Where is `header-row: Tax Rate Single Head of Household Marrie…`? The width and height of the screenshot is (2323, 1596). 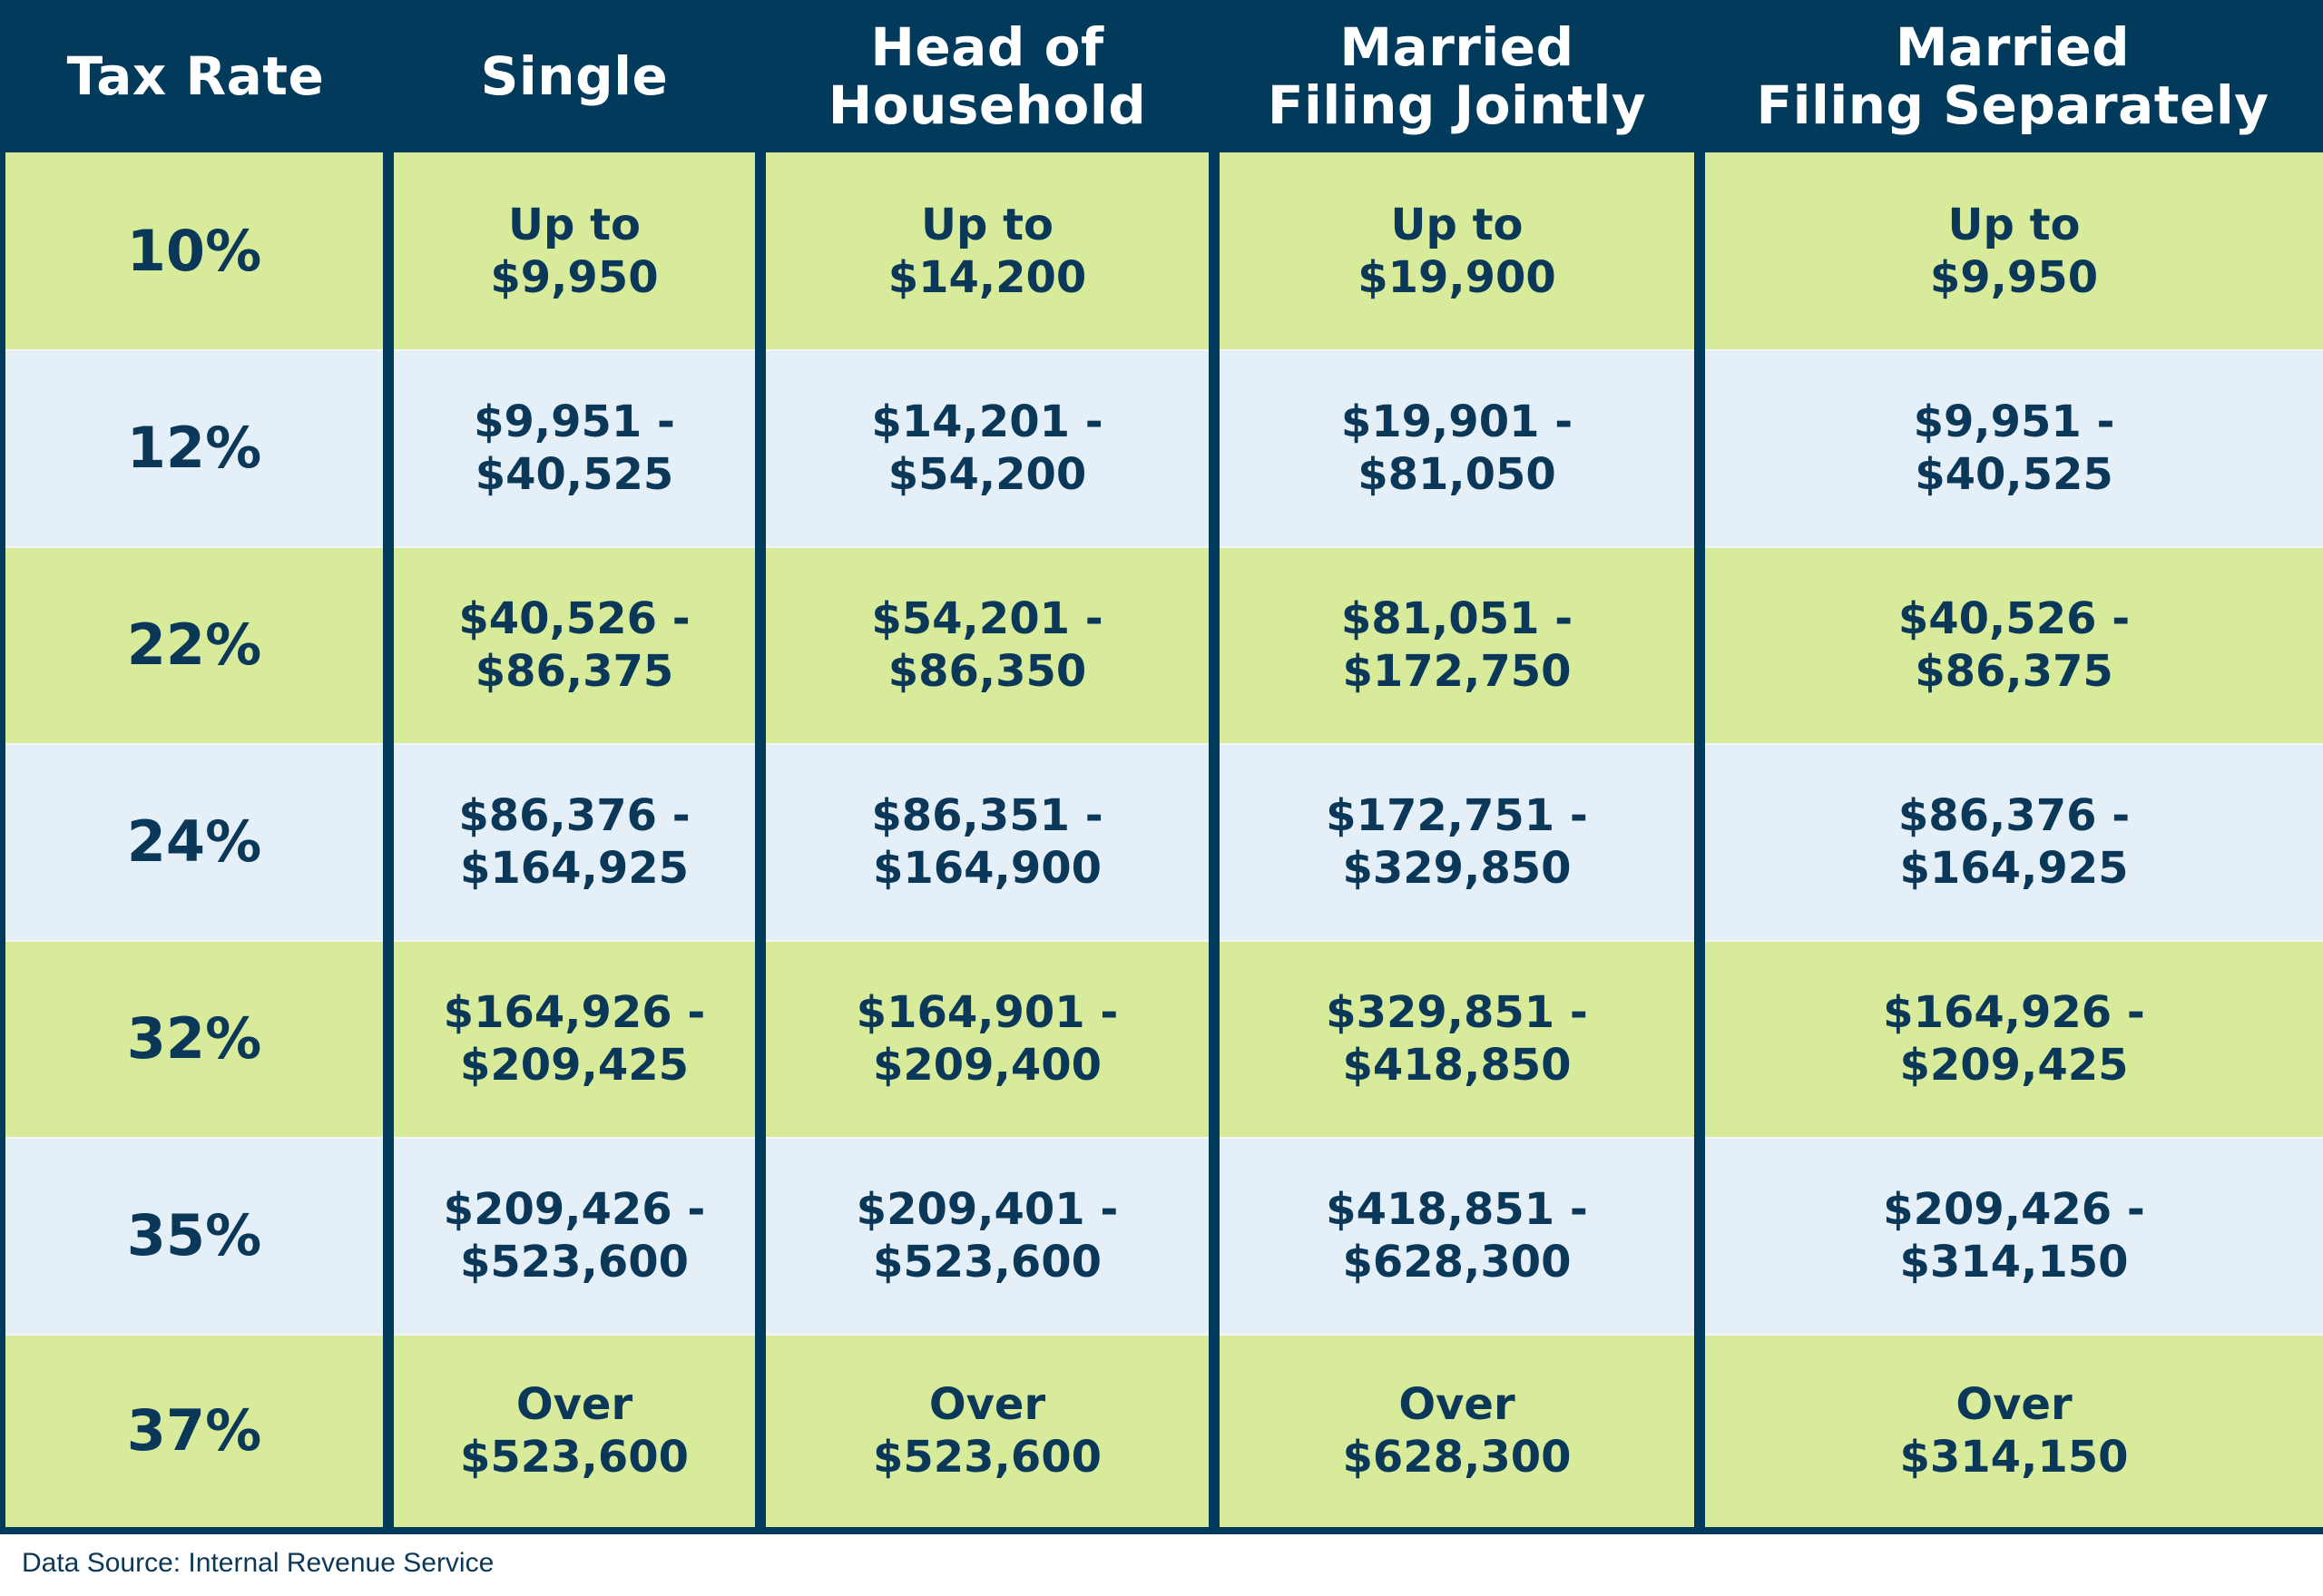
header-row: Tax Rate Single Head of Household Marrie… is located at coordinates (1163, 76).